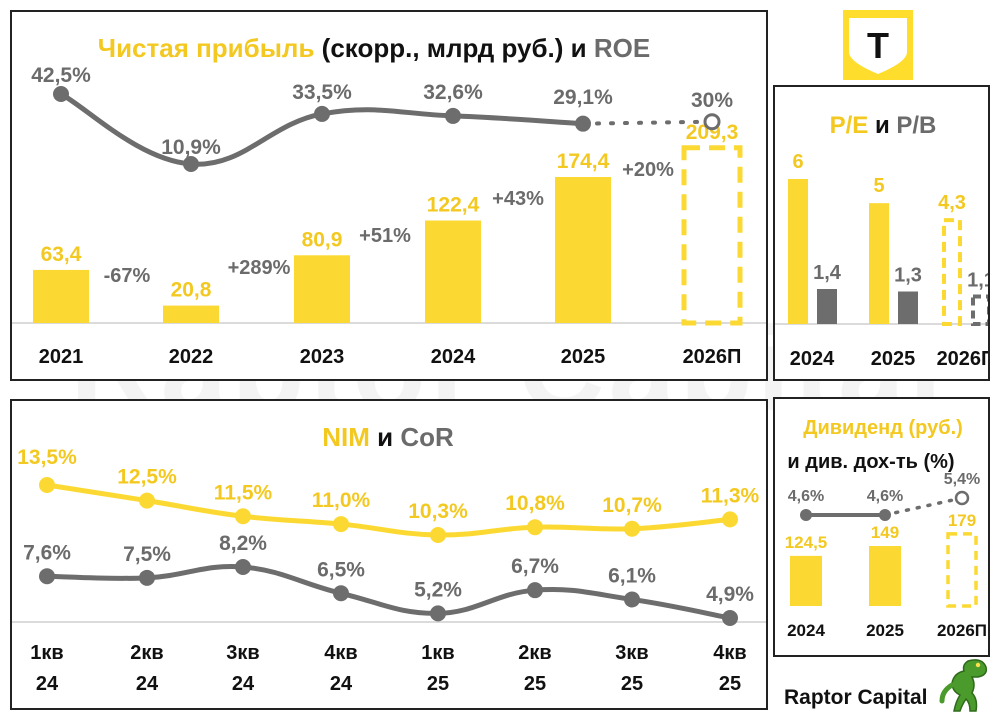 Image resolution: width=1000 pixels, height=720 pixels. Describe the element at coordinates (885, 630) in the screenshot. I see `x-tick-label: 2025` at that location.